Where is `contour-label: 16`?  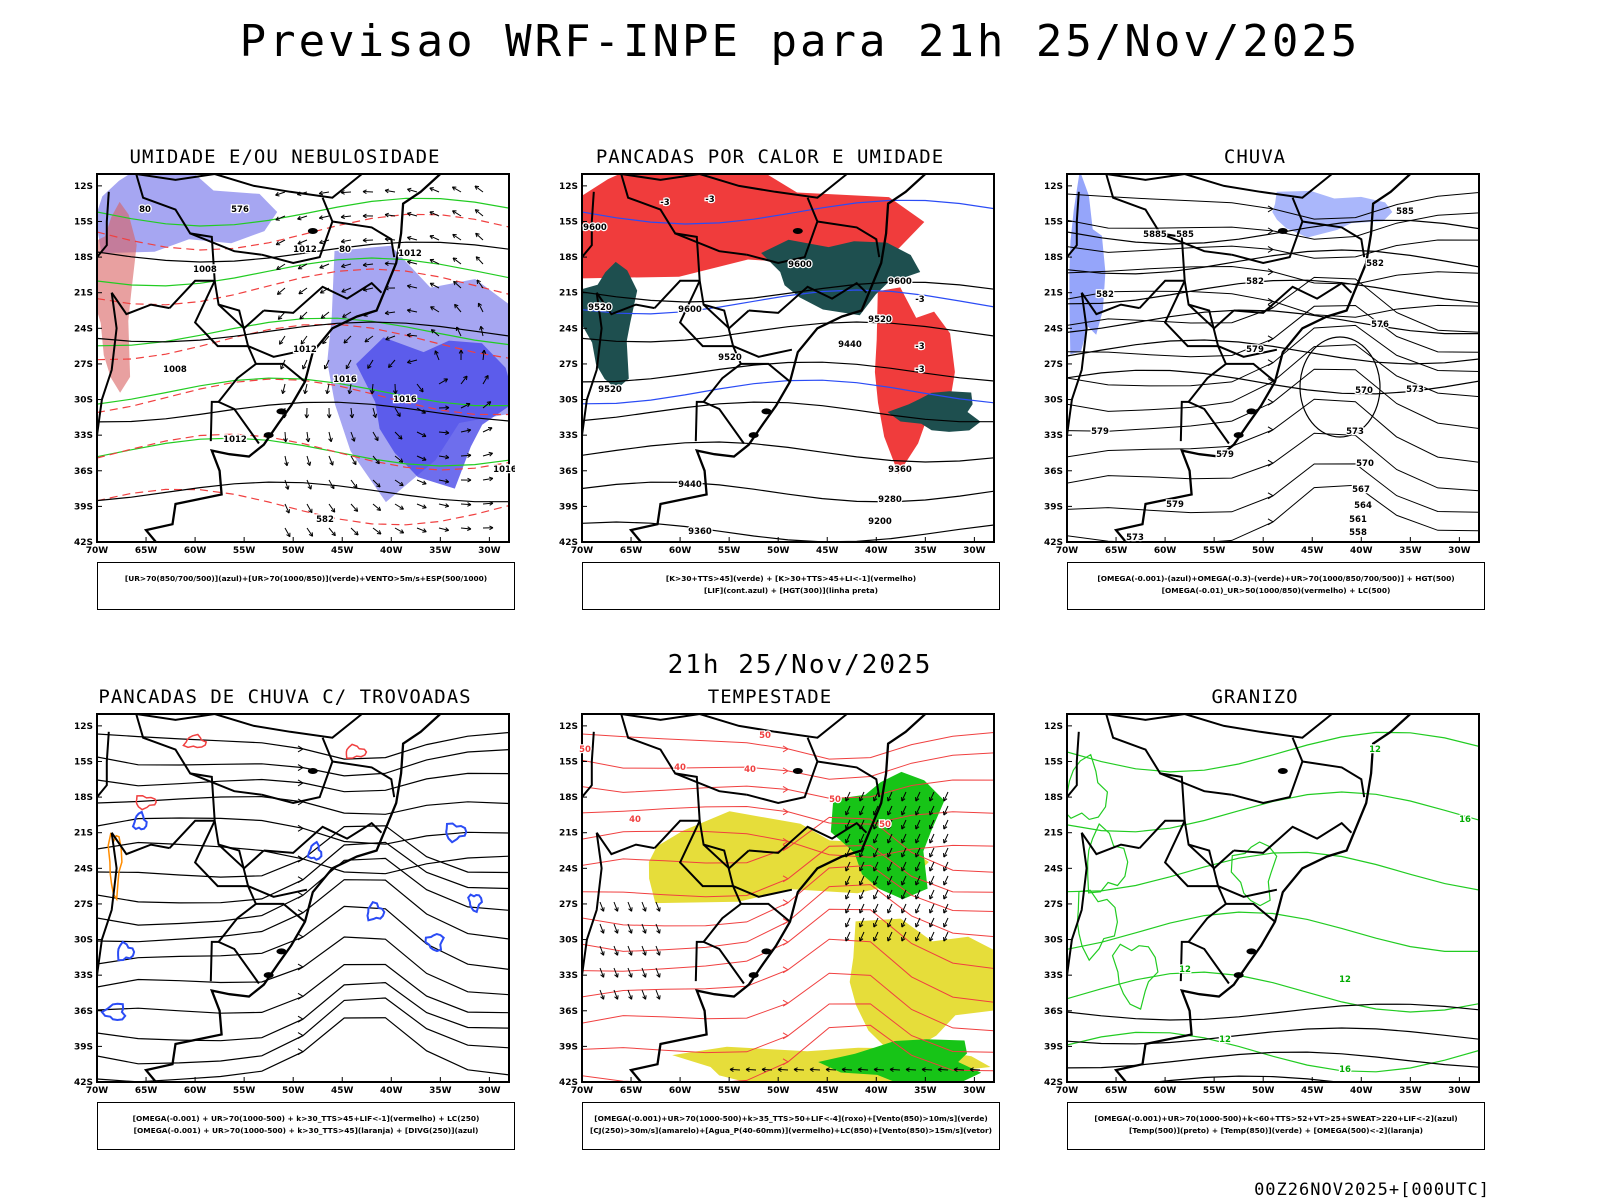
contour-label: 16 is located at coordinates (1465, 820).